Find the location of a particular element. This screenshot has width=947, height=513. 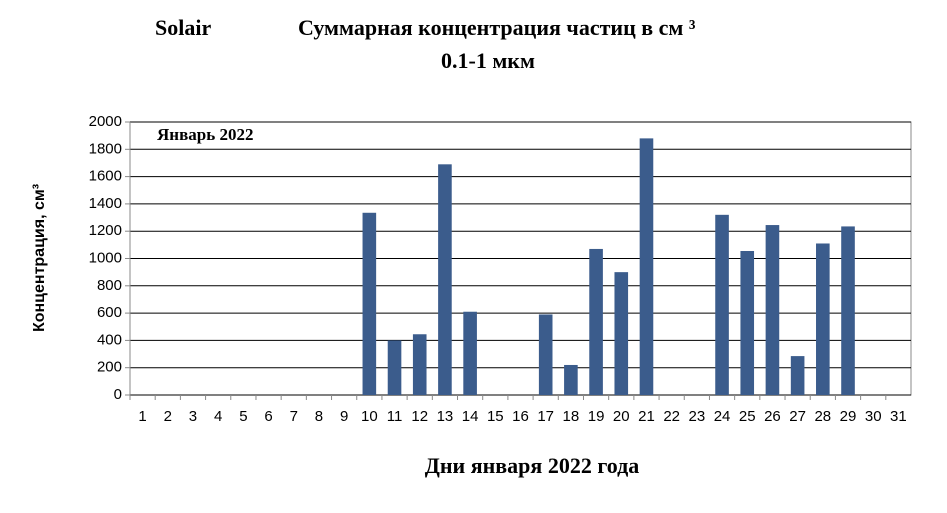

x-tick-label: 28 is located at coordinates (822, 416).